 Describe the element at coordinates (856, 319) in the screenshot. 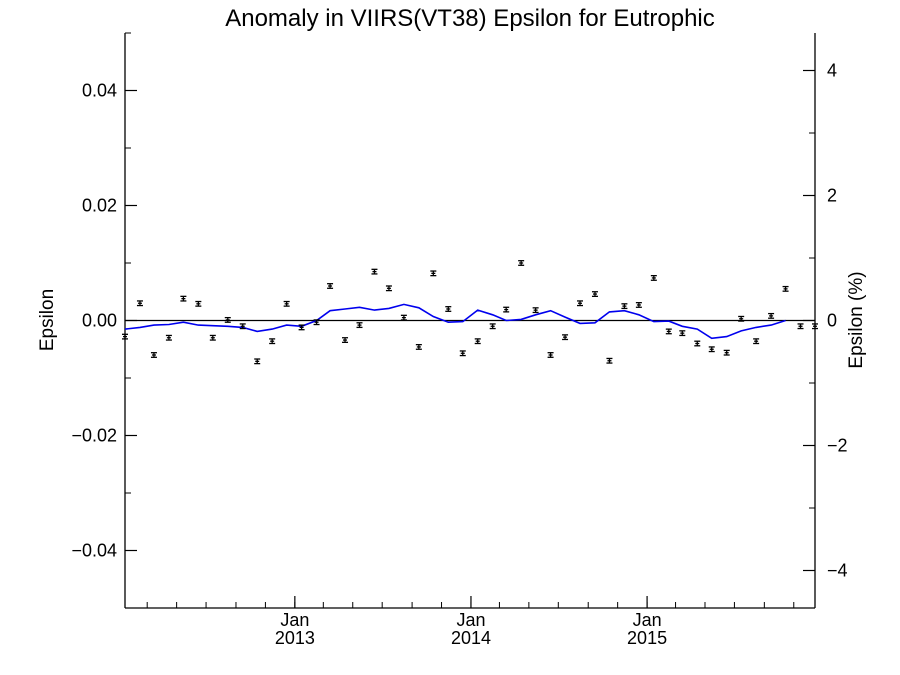

I see `y-axis-label-right: Epsilon (%)` at that location.